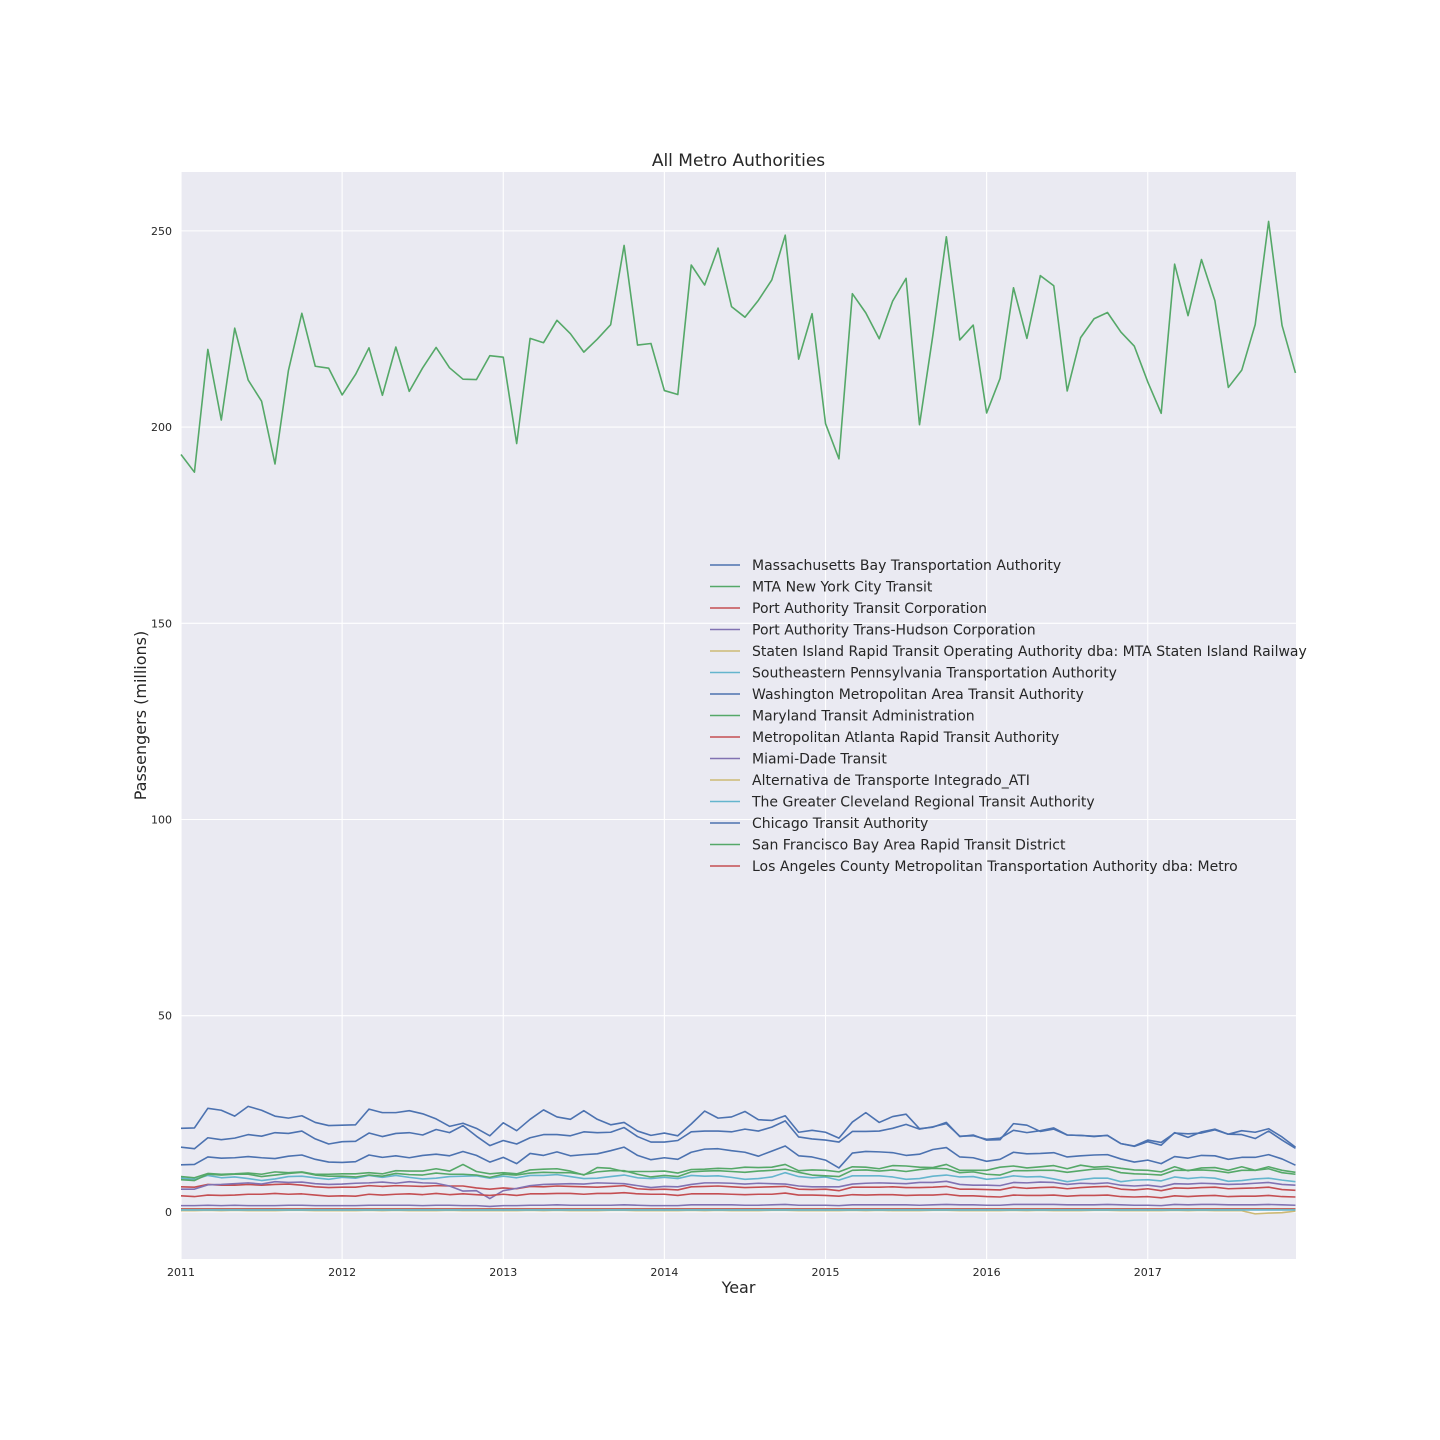 Image resolution: width=1440 pixels, height=1440 pixels. I want to click on y-tick-label: 200, so click(161, 427).